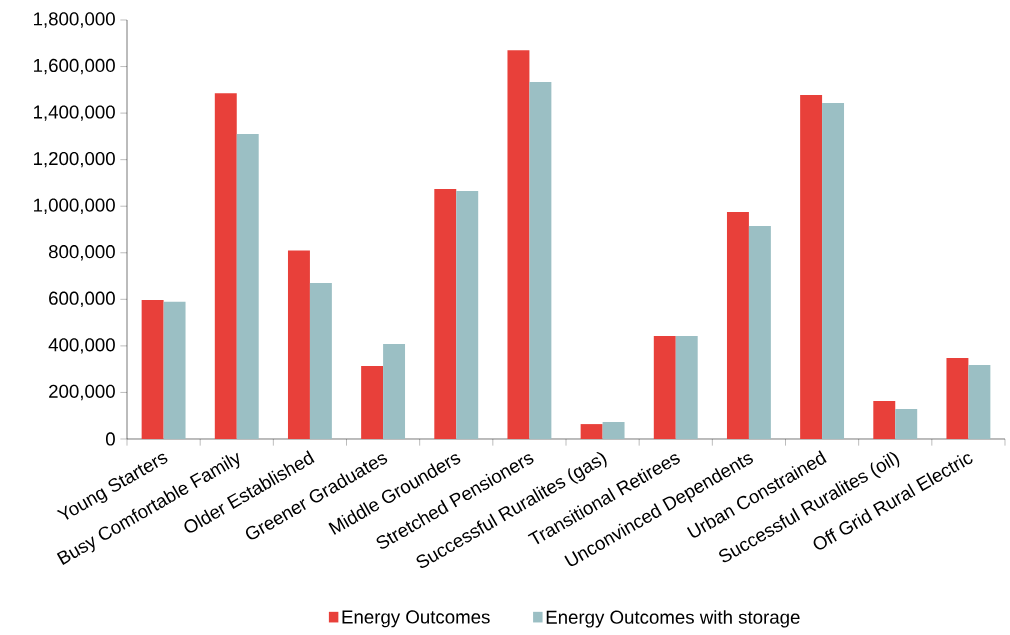  What do you see at coordinates (673, 619) in the screenshot?
I see `legend-label: Energy Outcomes with storage` at bounding box center [673, 619].